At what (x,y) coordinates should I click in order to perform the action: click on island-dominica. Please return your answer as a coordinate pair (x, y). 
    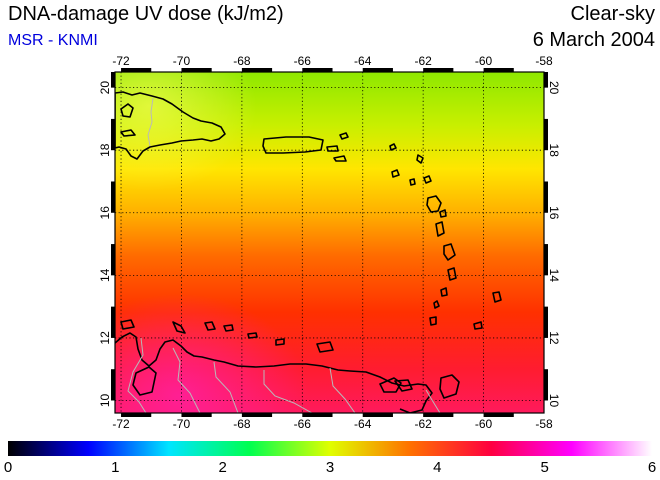
    Looking at the image, I should click on (440, 229).